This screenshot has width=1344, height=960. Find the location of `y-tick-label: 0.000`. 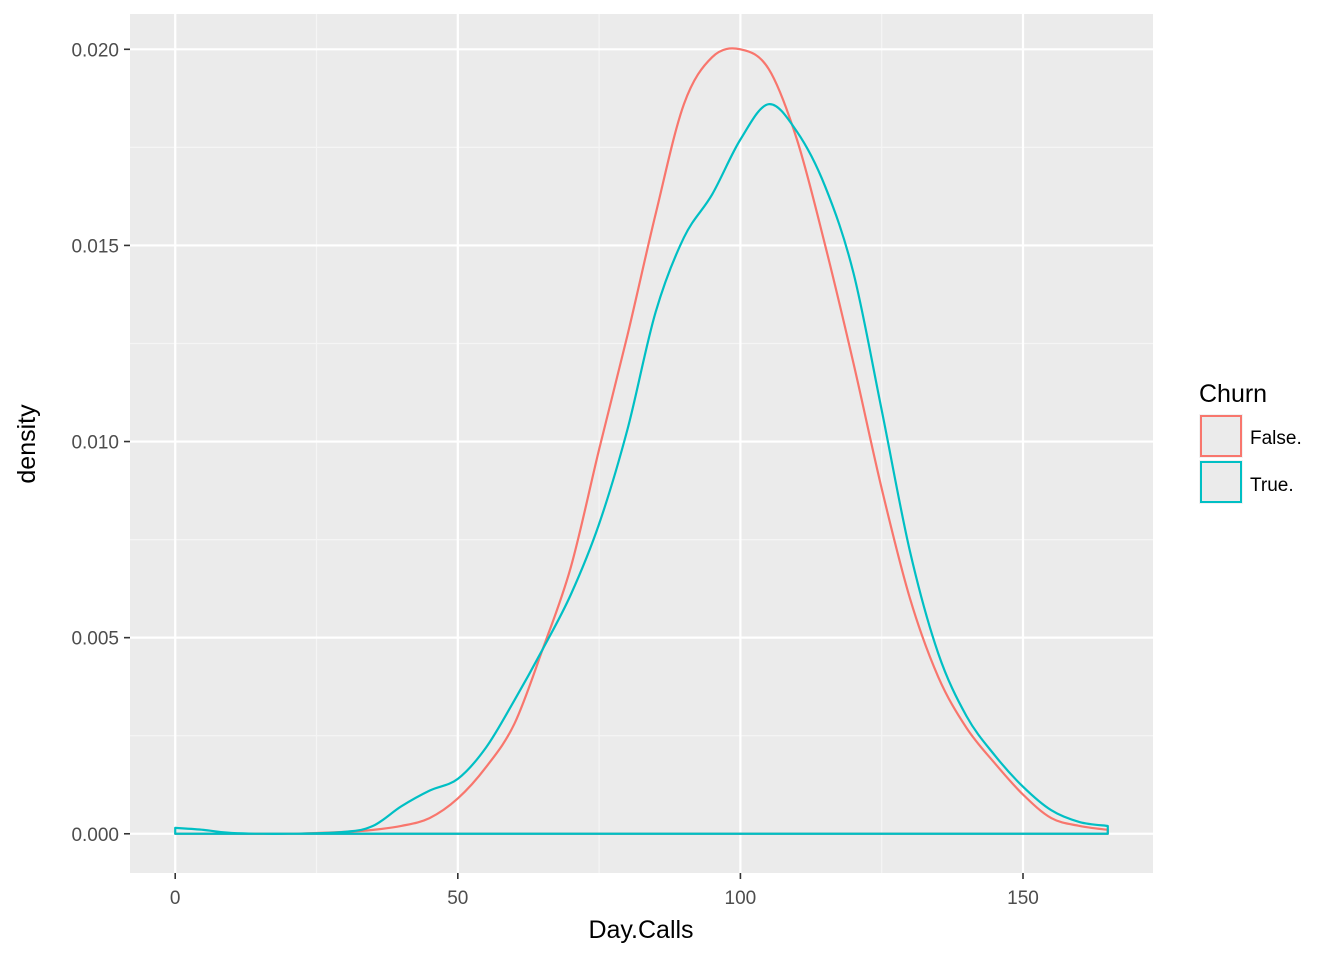

y-tick-label: 0.000 is located at coordinates (95, 835).